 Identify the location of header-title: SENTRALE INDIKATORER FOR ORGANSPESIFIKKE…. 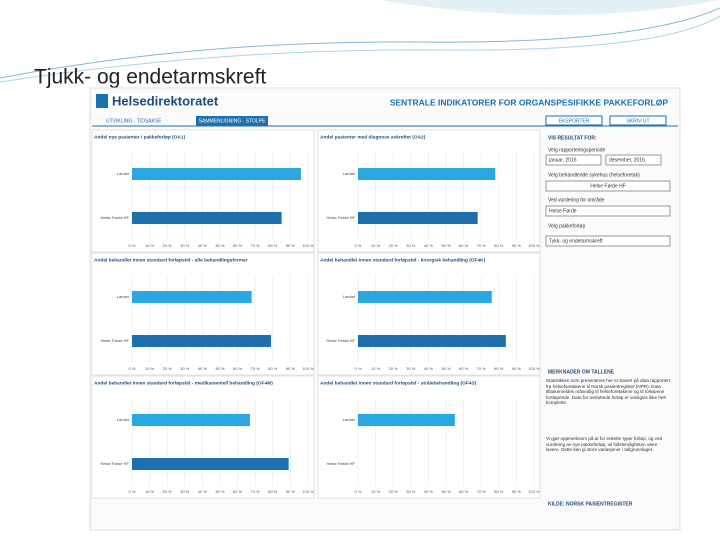
(529, 102).